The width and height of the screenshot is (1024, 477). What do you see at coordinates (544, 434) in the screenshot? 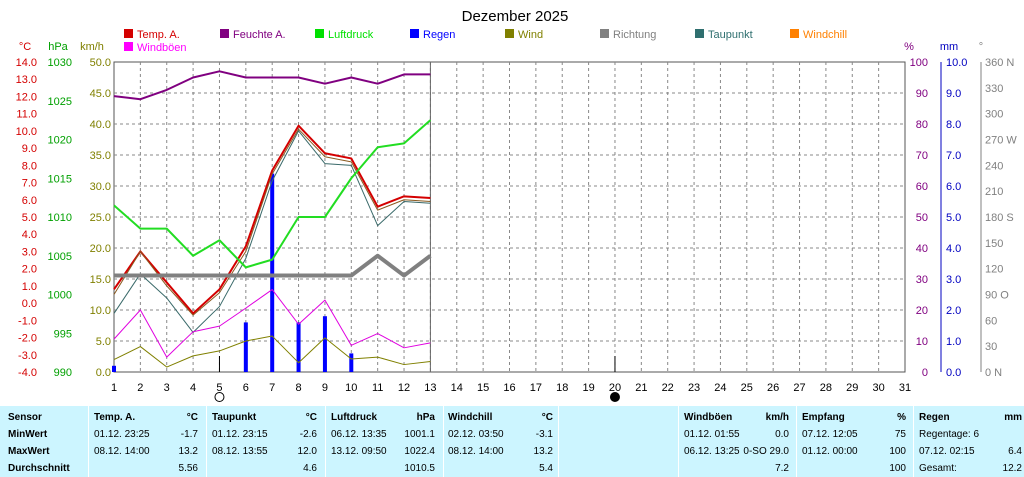
I see `stats-windchill-min-value: -3.1` at bounding box center [544, 434].